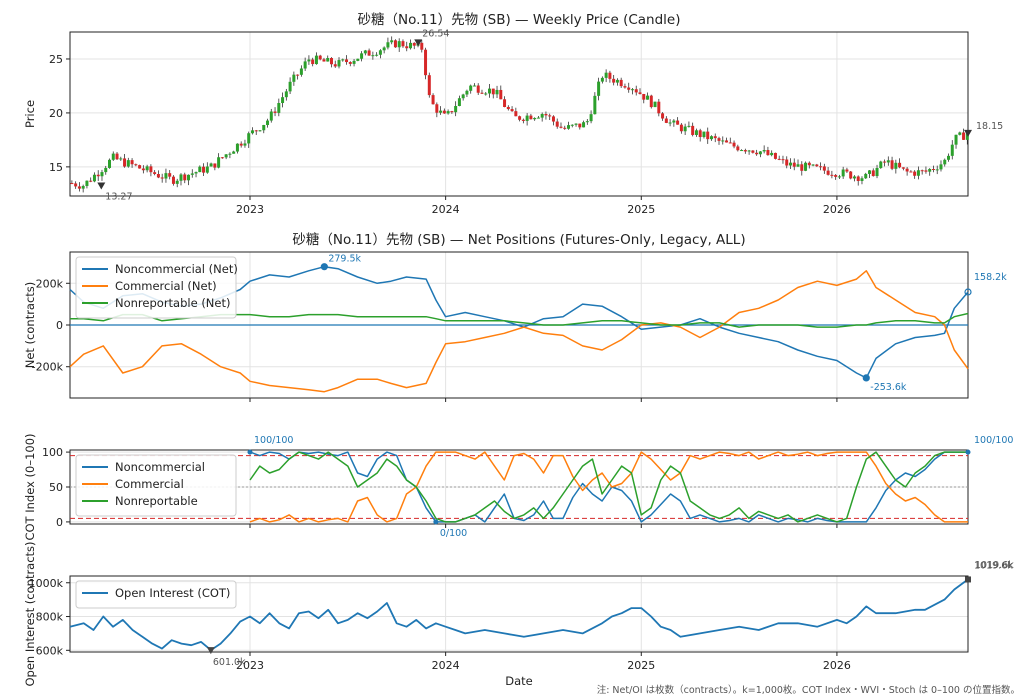 This screenshot has height=699, width=1024. What do you see at coordinates (519, 614) in the screenshot?
I see `plot-frame` at bounding box center [519, 614].